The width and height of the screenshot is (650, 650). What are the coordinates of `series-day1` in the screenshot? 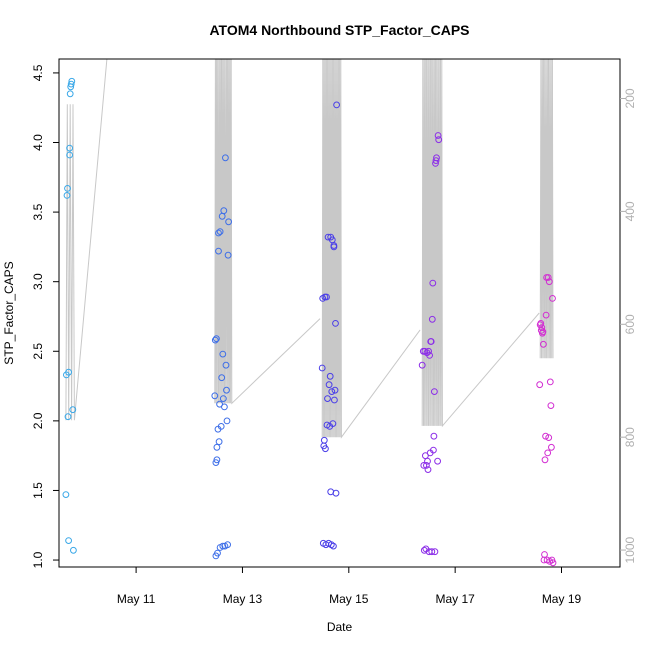 It's located at (69, 315).